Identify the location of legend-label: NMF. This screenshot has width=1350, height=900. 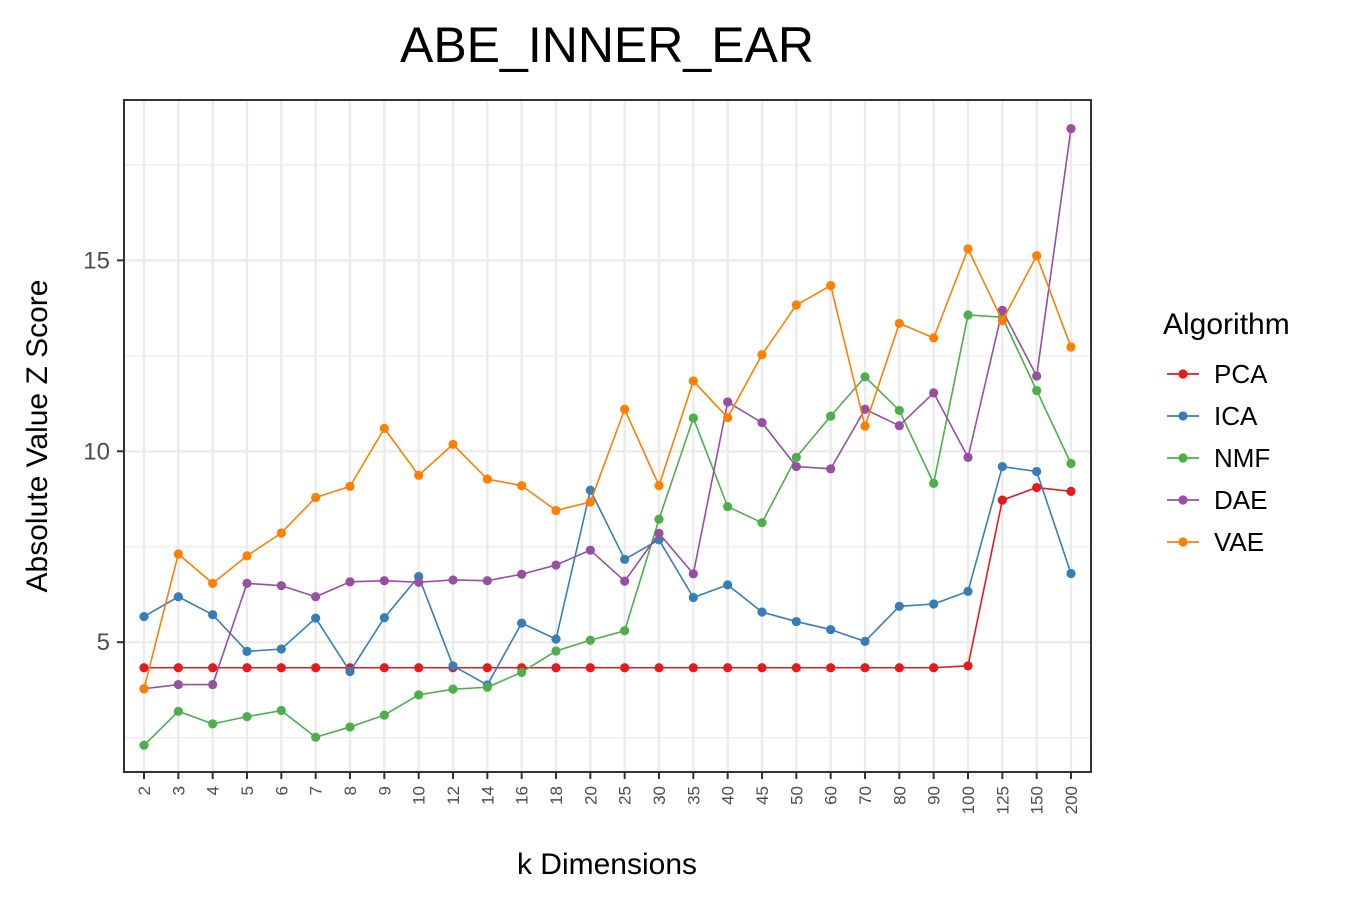
(1242, 458).